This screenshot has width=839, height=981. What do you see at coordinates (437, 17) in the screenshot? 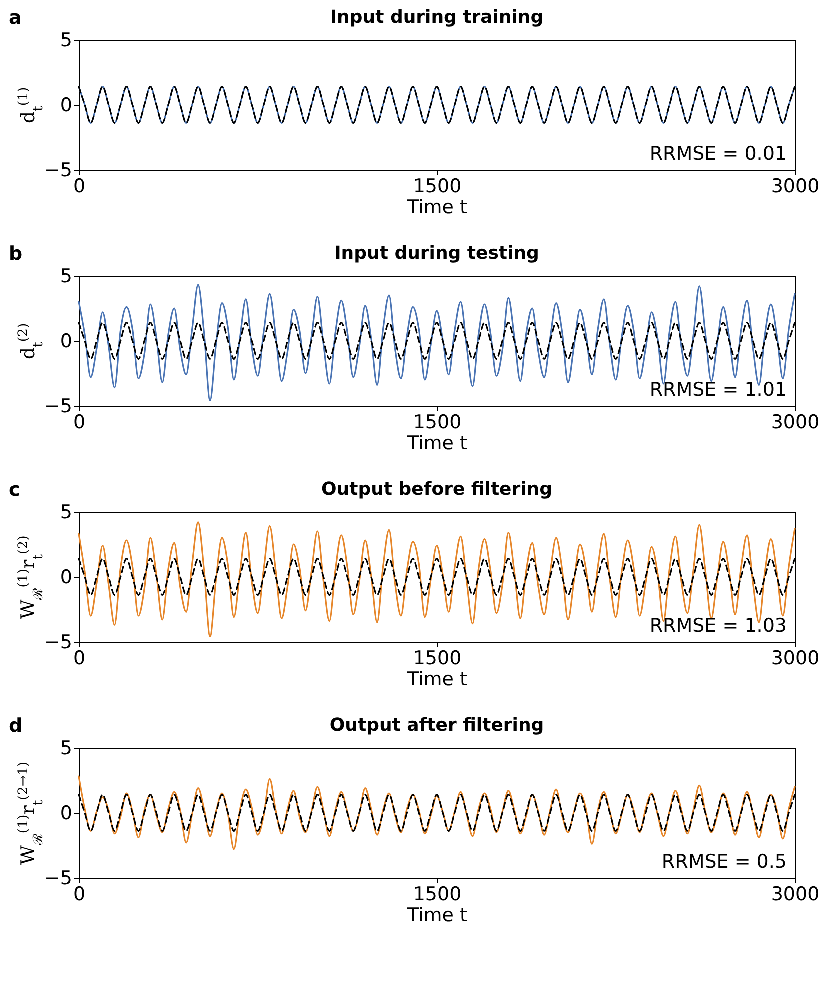
I see `chart-title: Input during training` at bounding box center [437, 17].